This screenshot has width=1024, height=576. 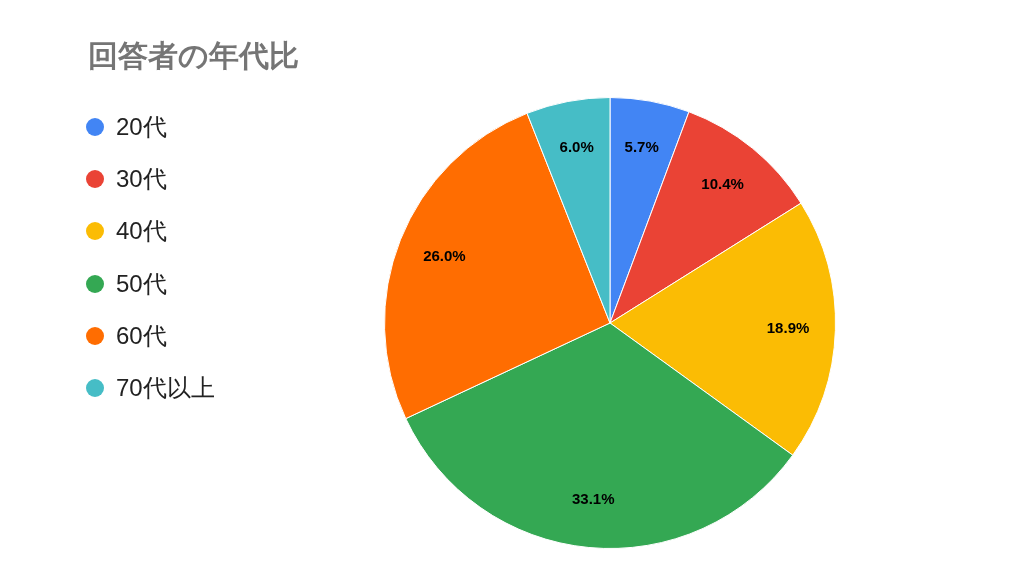 I want to click on data-label: 33.1%, so click(x=593, y=499).